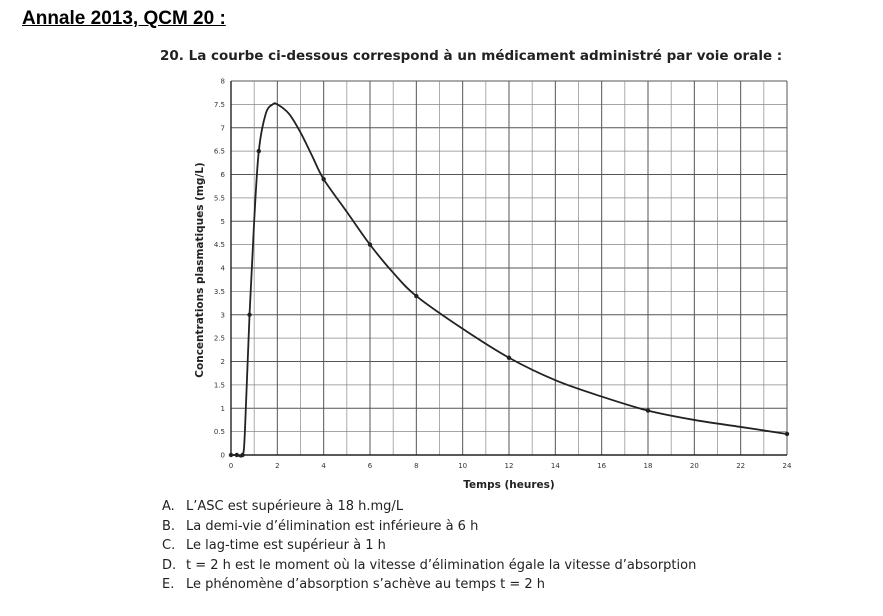 Image resolution: width=883 pixels, height=616 pixels. I want to click on x-tick-label: 12, so click(509, 466).